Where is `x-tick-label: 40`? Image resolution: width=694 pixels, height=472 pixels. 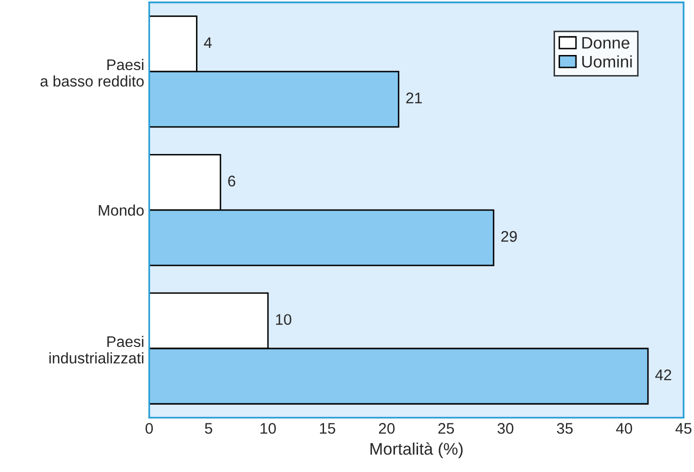
x-tick-label: 40 is located at coordinates (624, 428).